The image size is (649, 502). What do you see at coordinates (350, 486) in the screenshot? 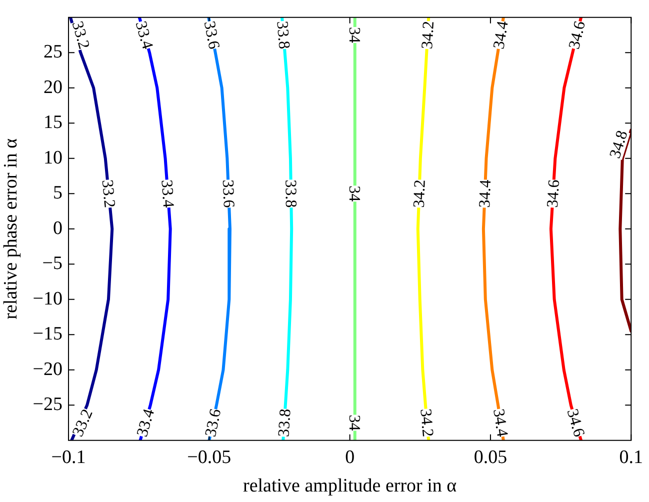
I see `x-axis-title: relative amplitude error in α` at bounding box center [350, 486].